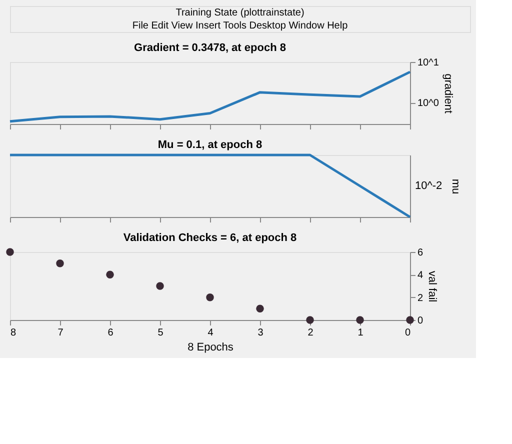 The height and width of the screenshot is (444, 512). What do you see at coordinates (210, 48) in the screenshot?
I see `chart-title: Gradient = 0.3478, at epoch 8` at bounding box center [210, 48].